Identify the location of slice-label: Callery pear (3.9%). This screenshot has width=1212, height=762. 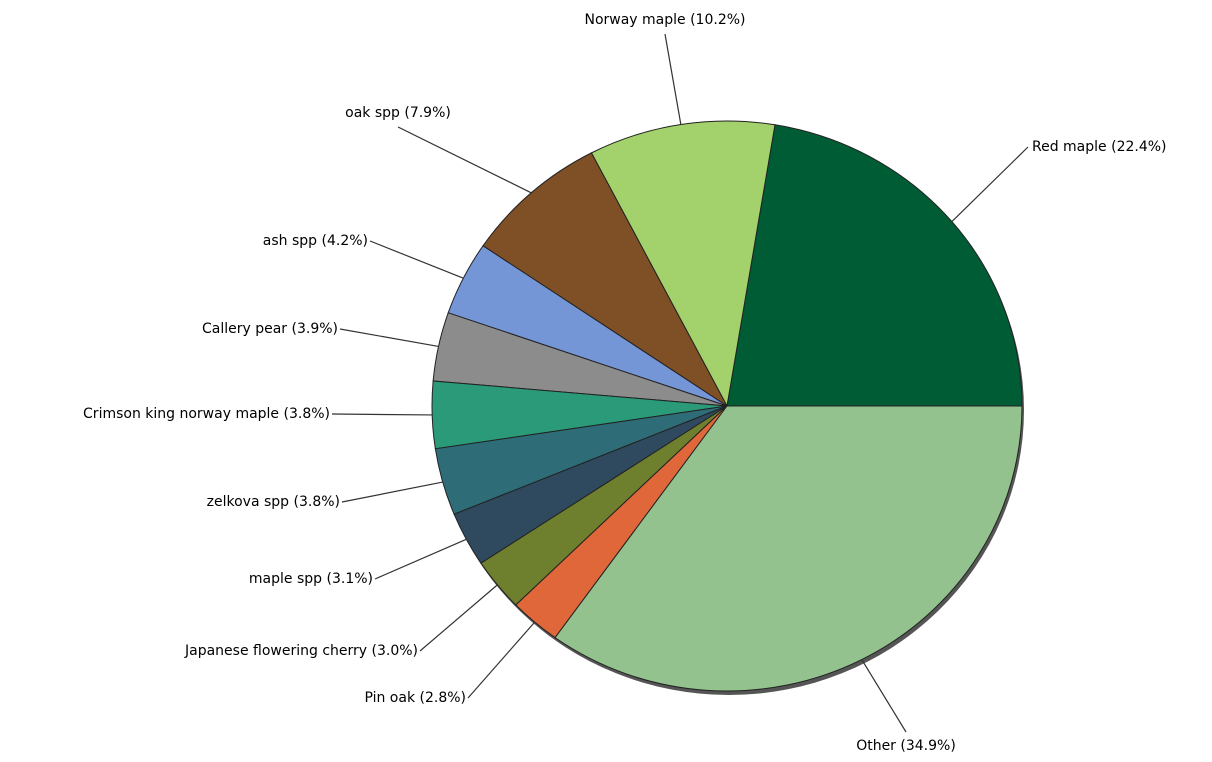
(270, 329).